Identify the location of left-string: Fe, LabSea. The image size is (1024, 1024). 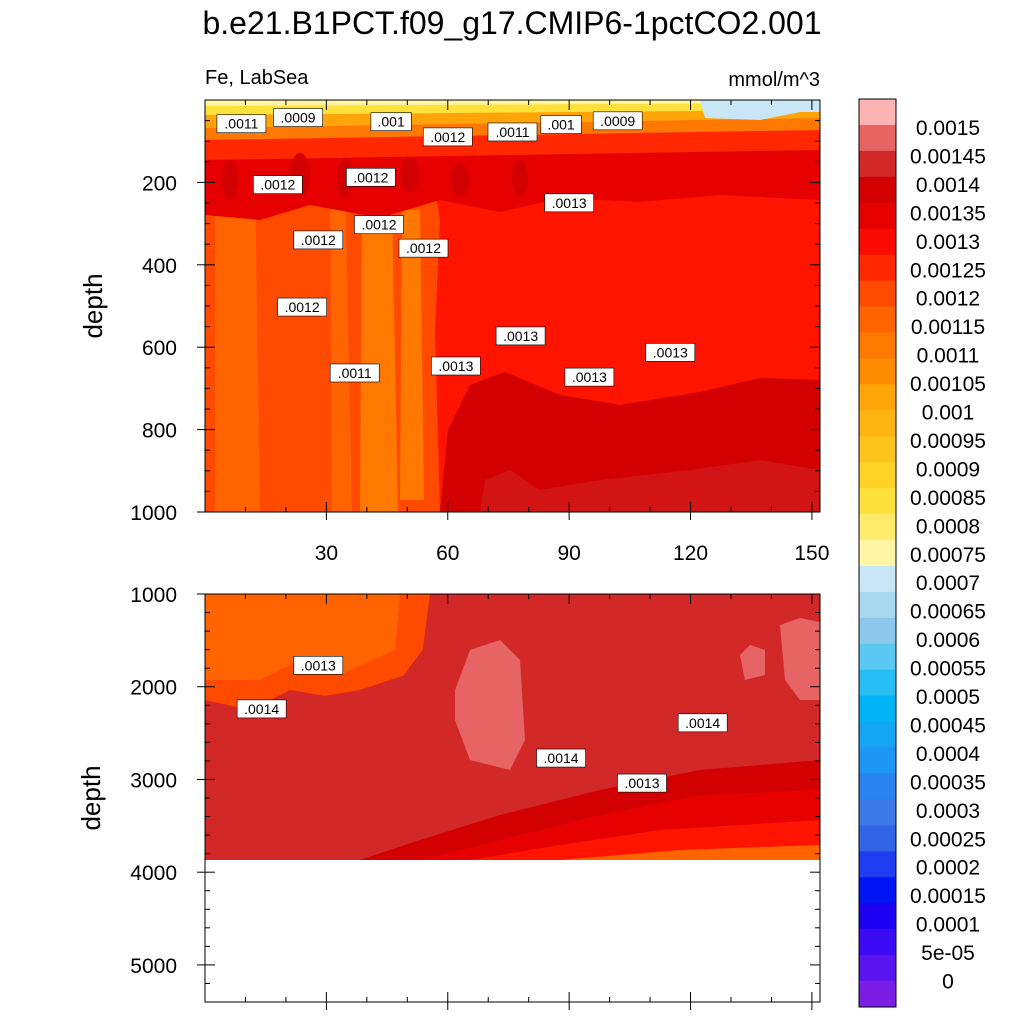
(257, 78).